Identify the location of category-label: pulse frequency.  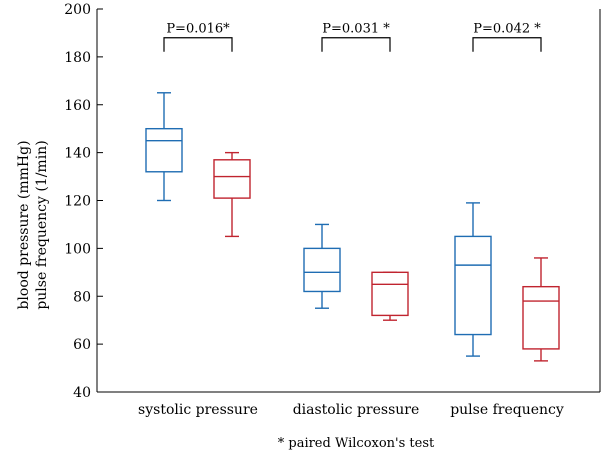
(507, 410).